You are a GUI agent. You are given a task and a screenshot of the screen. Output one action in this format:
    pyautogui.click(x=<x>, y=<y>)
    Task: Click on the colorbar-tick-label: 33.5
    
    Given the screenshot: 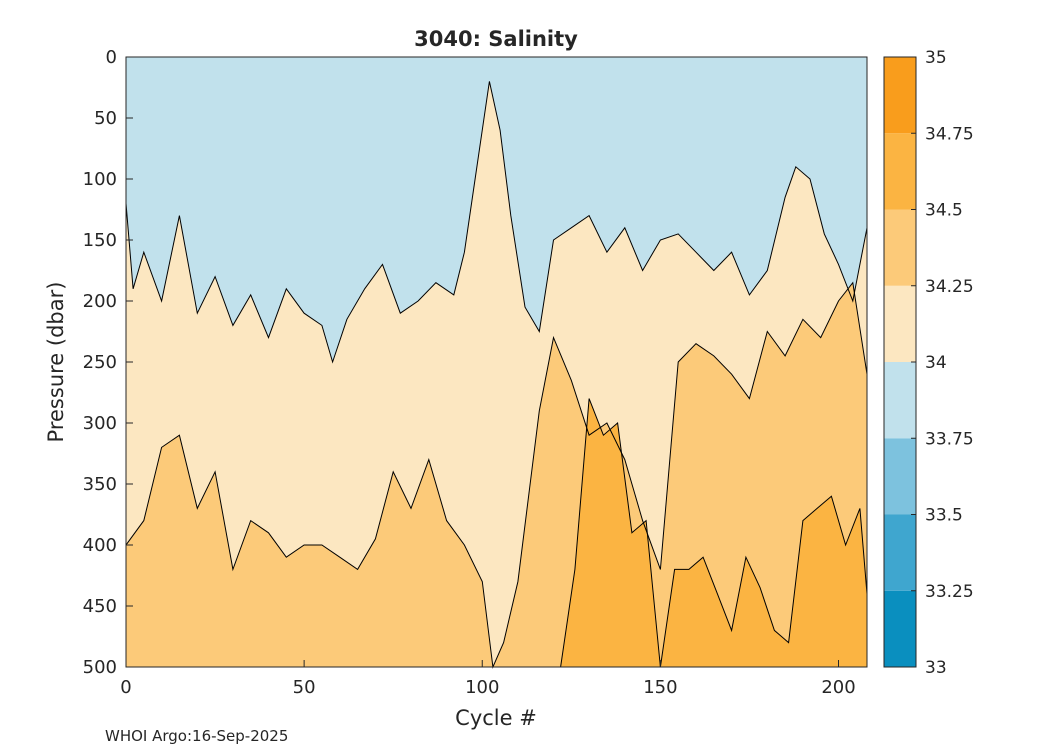 What is the action you would take?
    pyautogui.click(x=944, y=516)
    